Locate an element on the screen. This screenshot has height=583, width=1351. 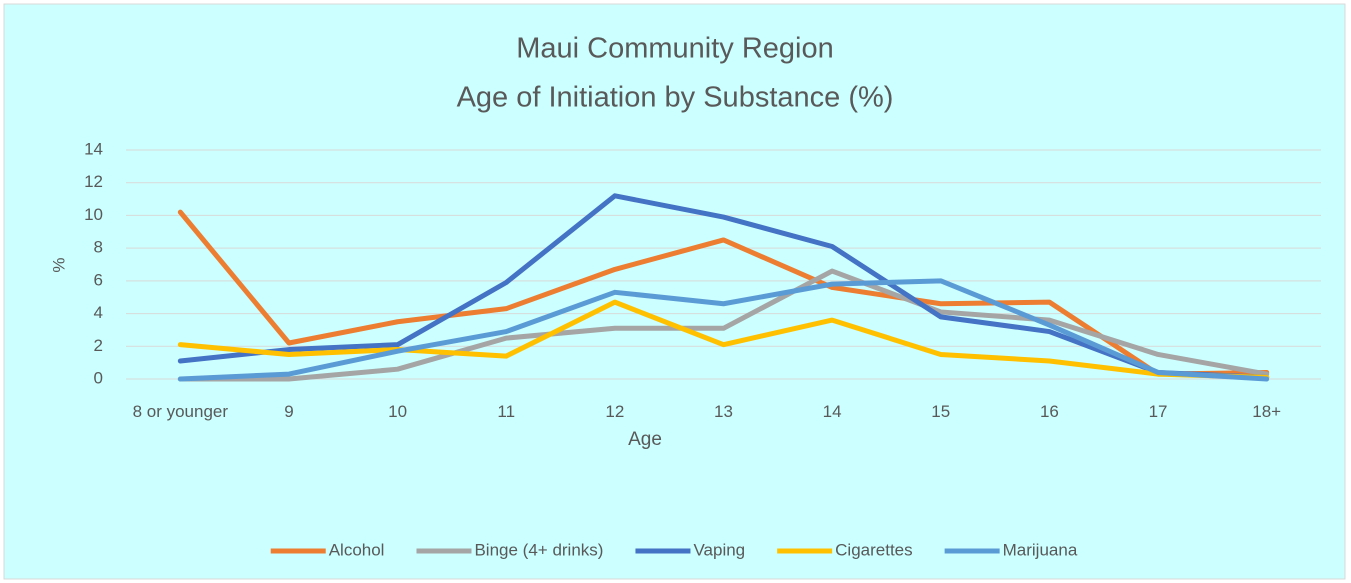
x-tick-label: 15 is located at coordinates (941, 411).